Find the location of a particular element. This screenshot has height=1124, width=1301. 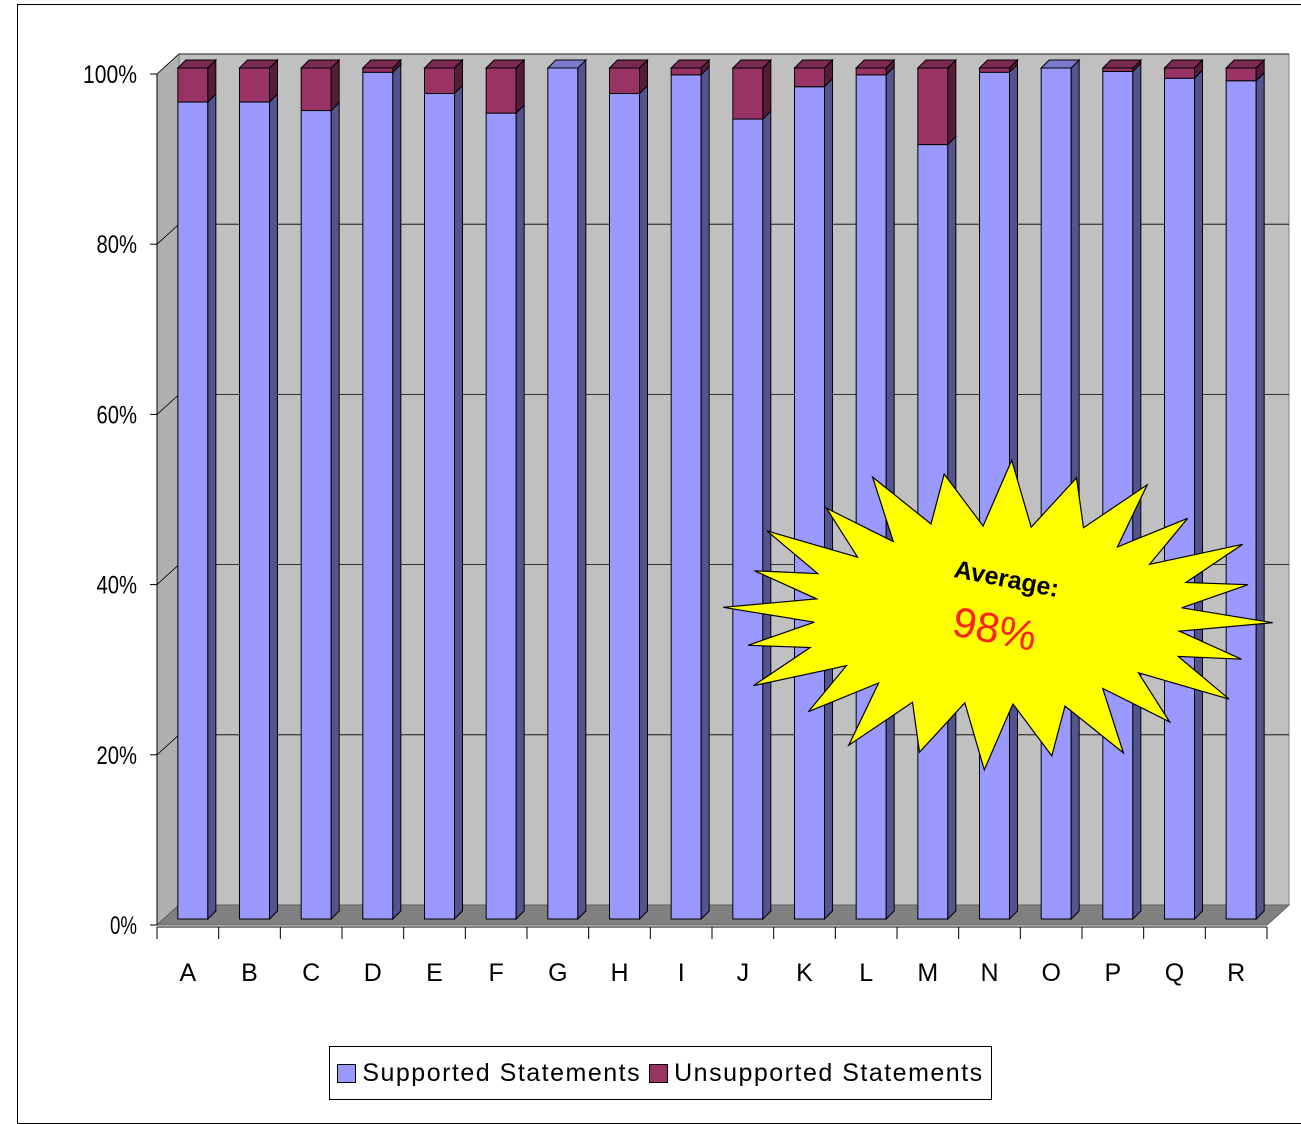

bar-F is located at coordinates (505, 489).